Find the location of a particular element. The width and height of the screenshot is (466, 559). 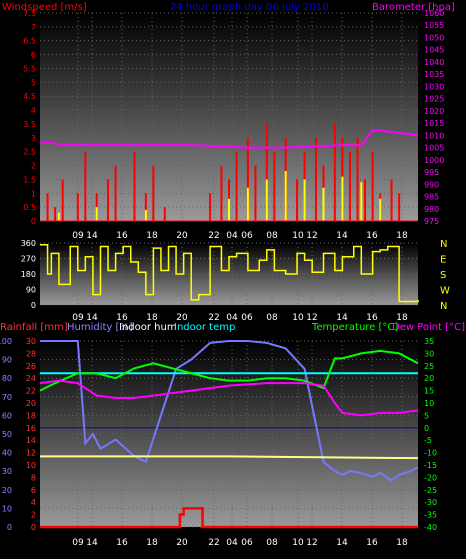

temp-tick-label: 10 is located at coordinates (429, 403).